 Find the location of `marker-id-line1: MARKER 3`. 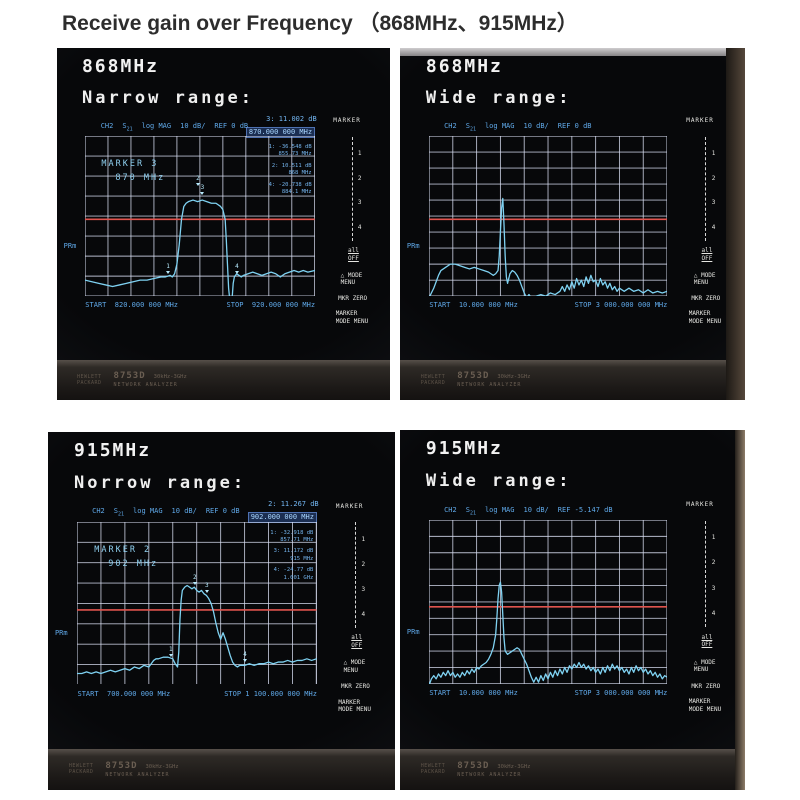

marker-id-line1: MARKER 3 is located at coordinates (130, 163).